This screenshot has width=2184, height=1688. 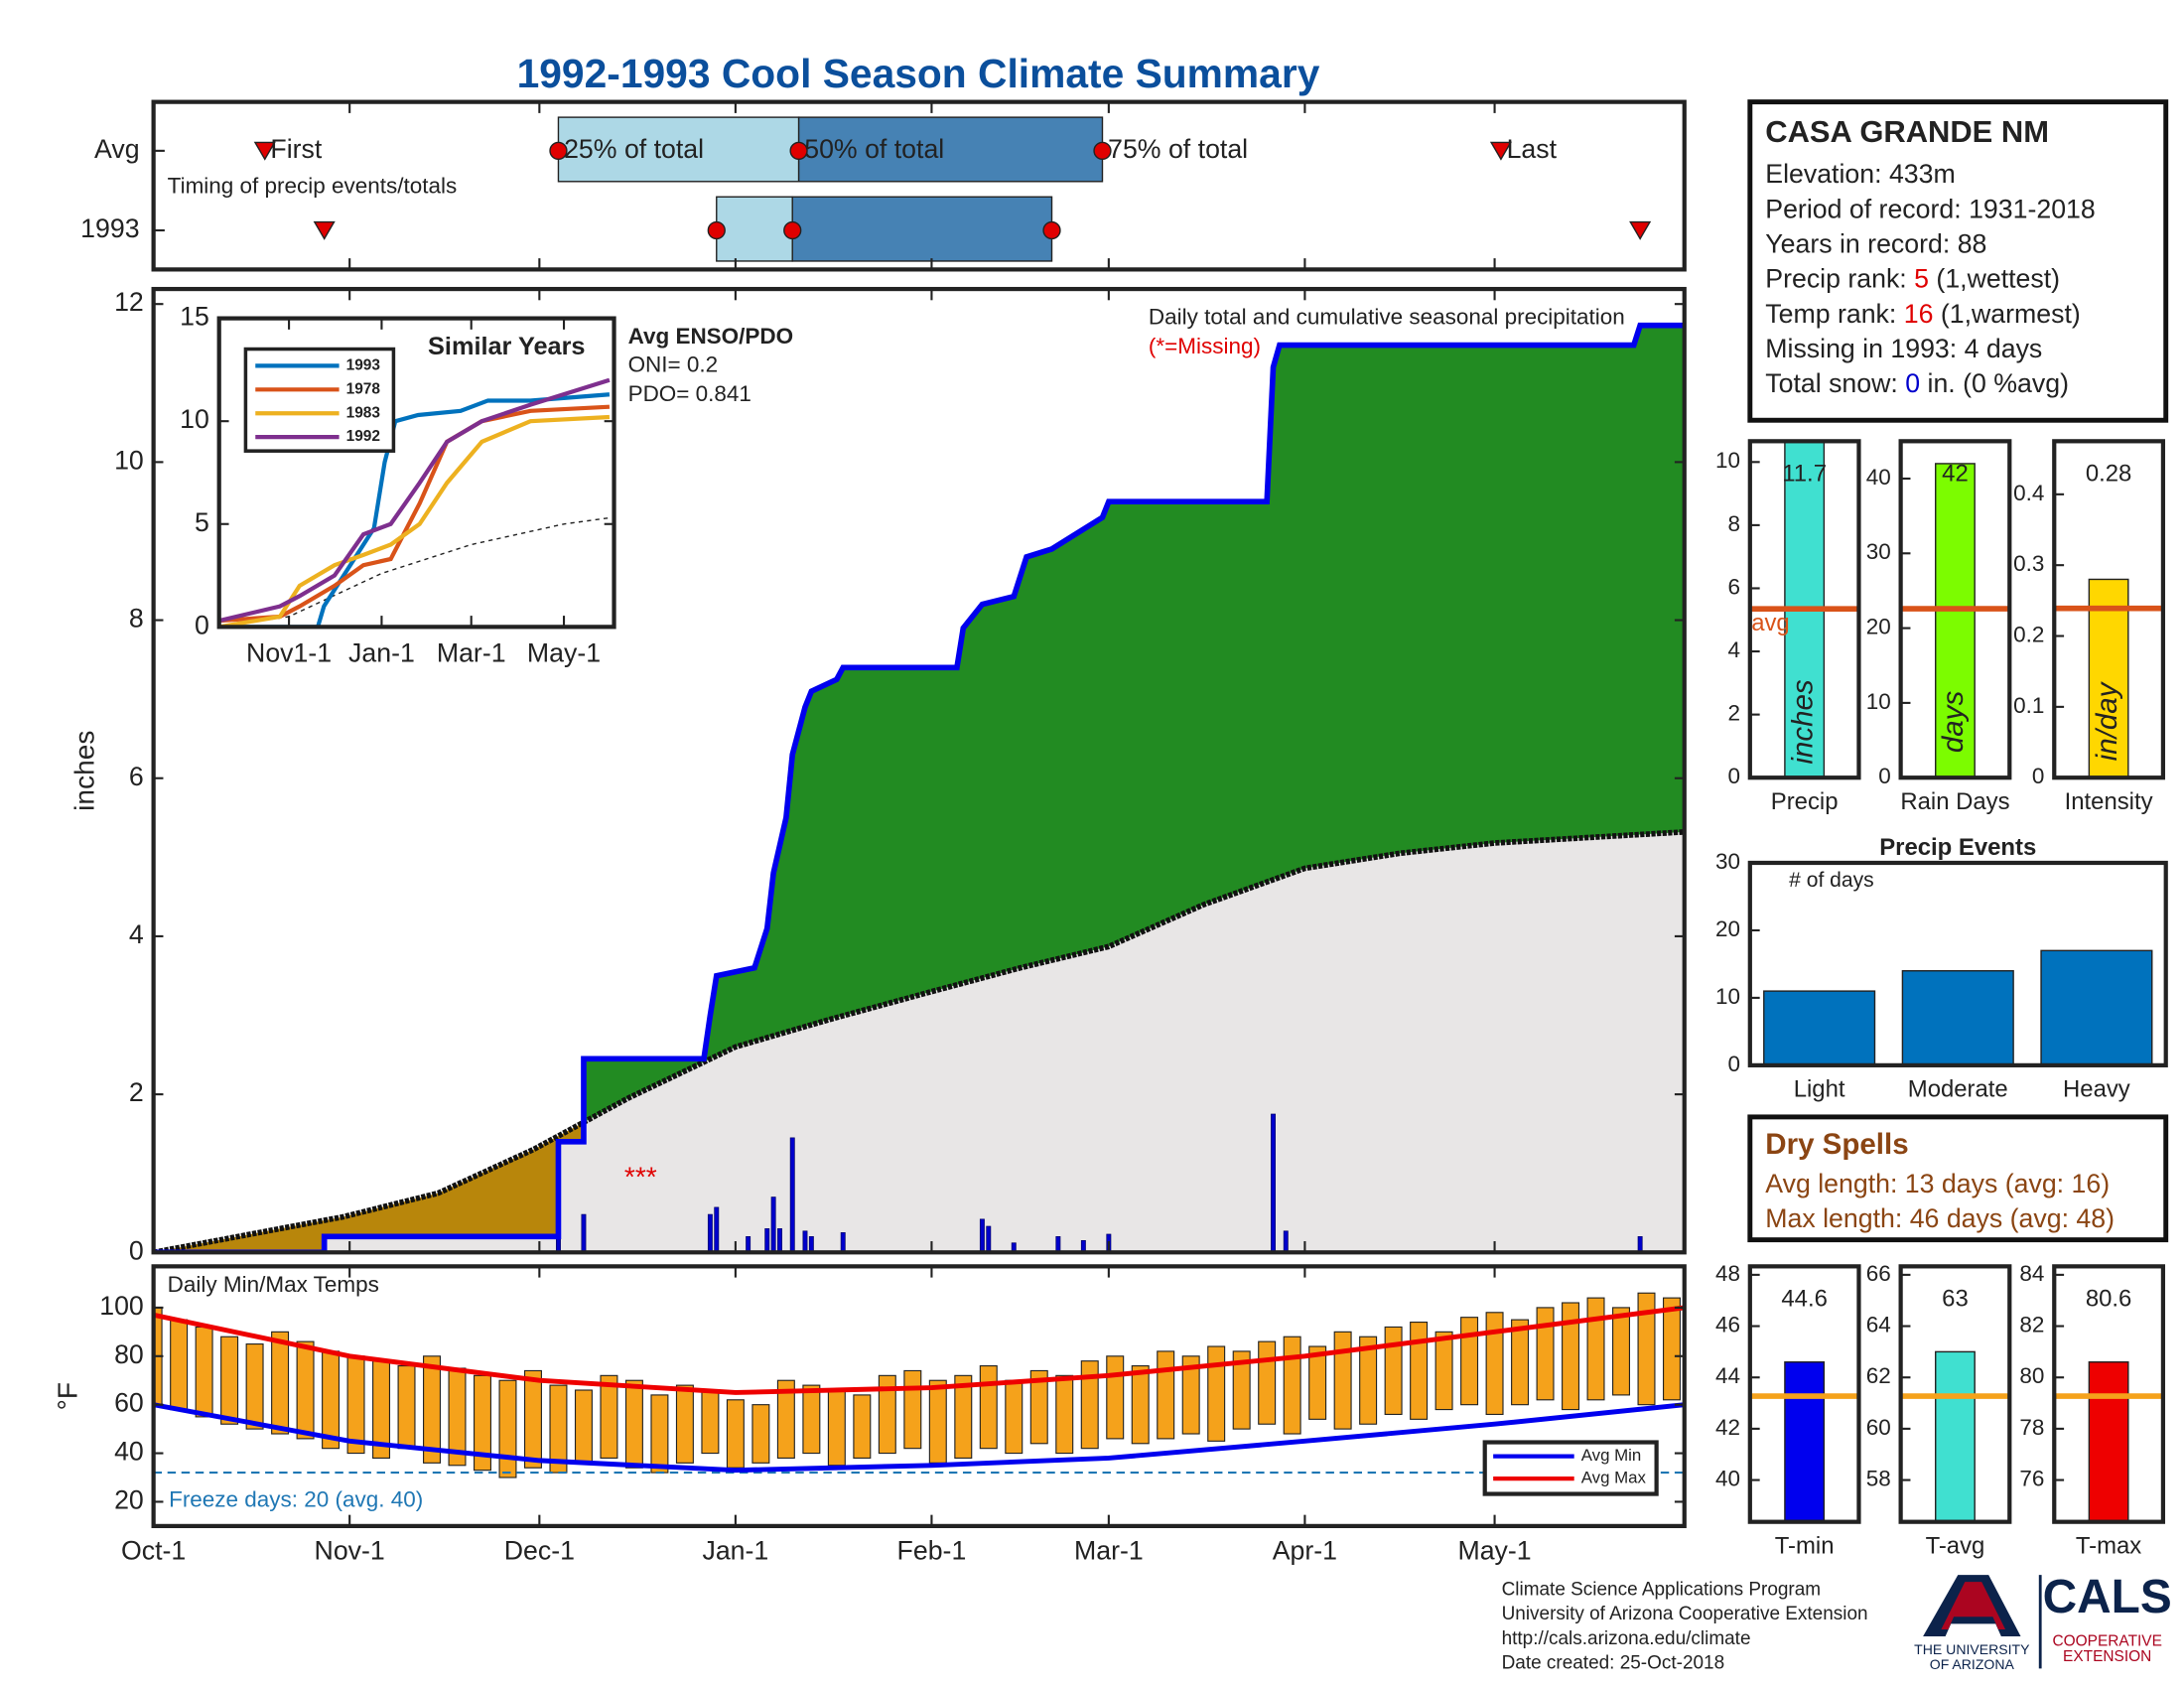 I want to click on y-tick-label: 80, so click(x=2031, y=1375).